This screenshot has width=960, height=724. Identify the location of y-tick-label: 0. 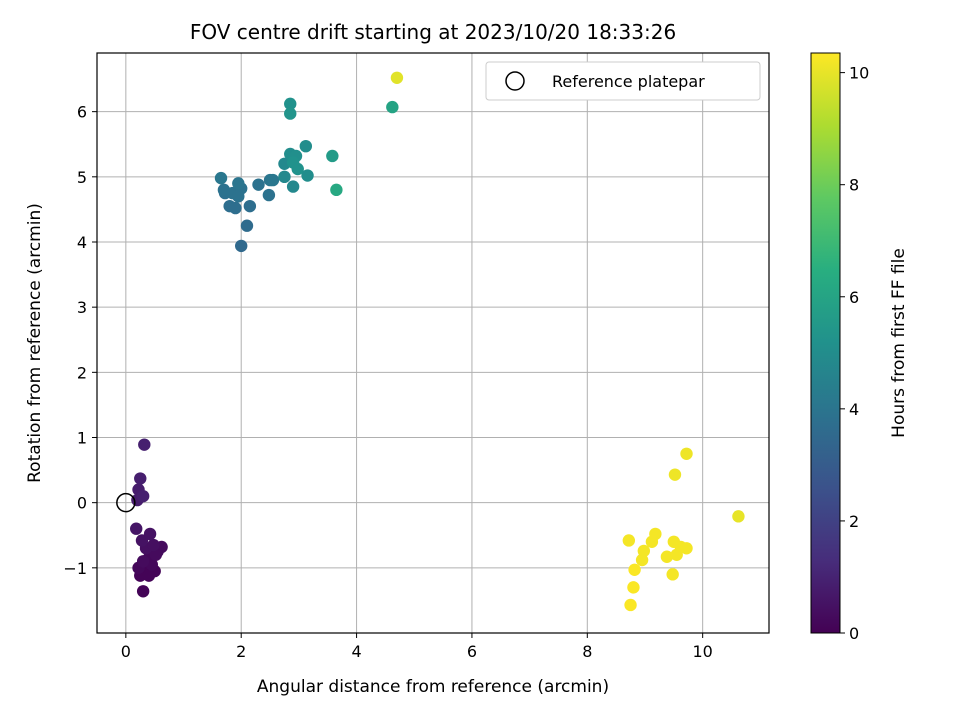
(82, 503).